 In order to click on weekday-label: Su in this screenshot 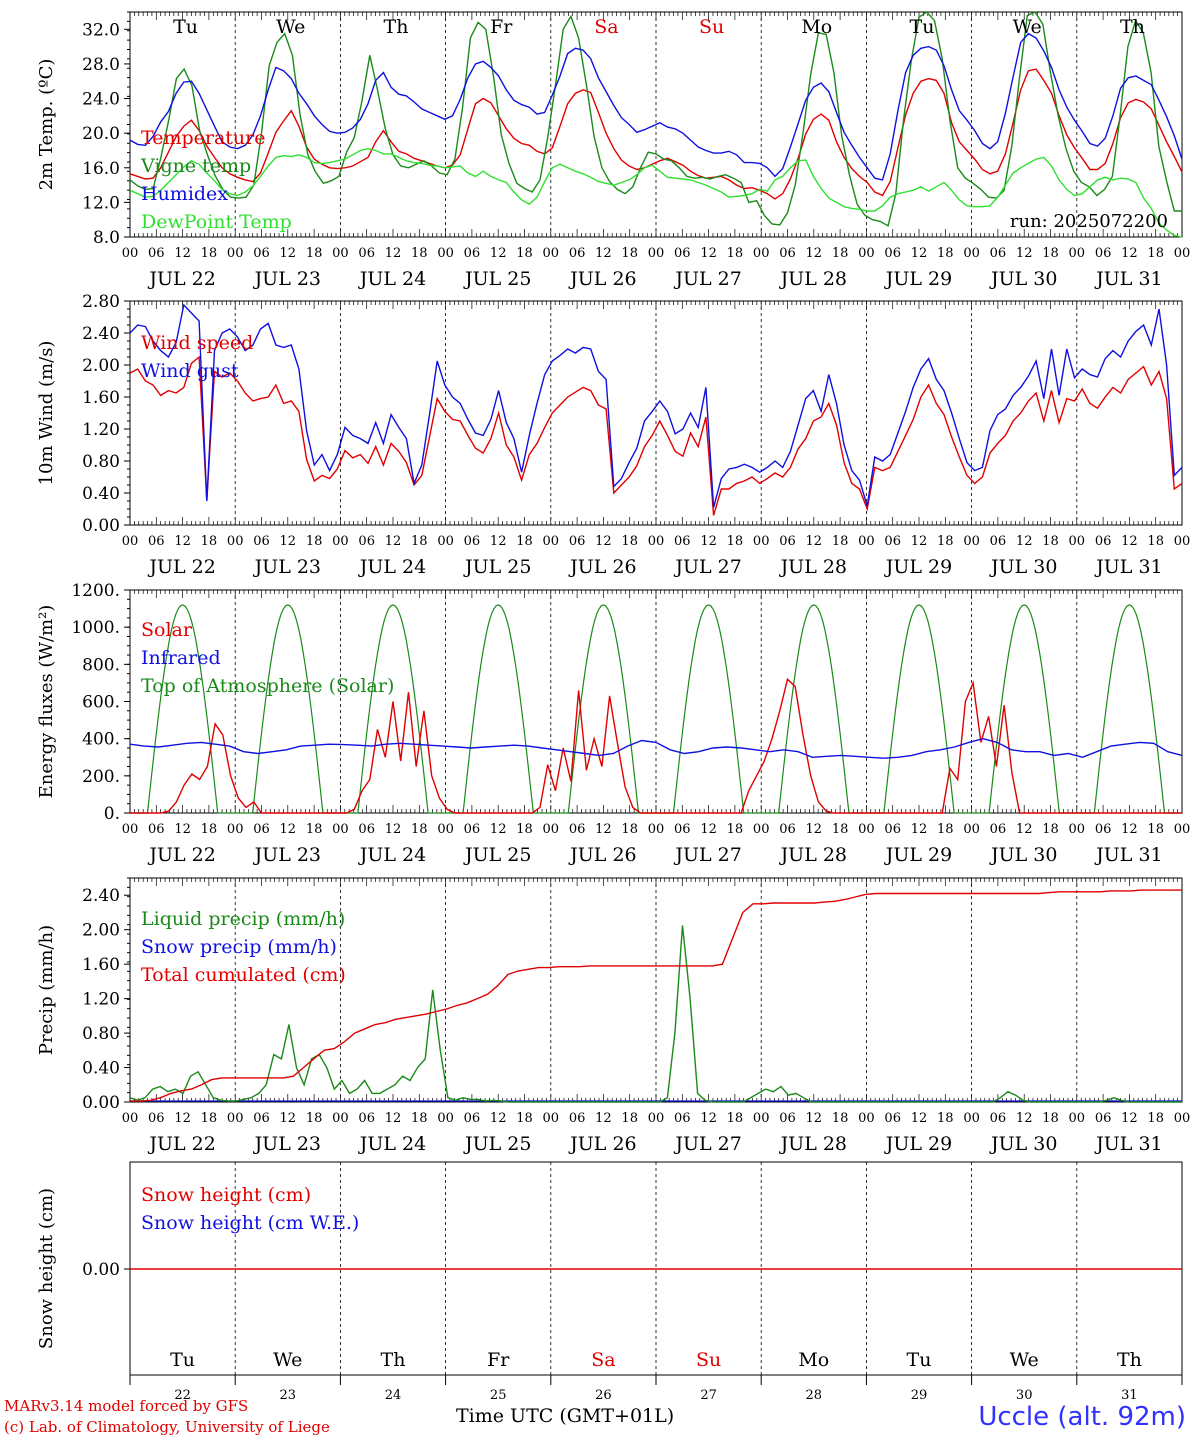, I will do `click(711, 27)`.